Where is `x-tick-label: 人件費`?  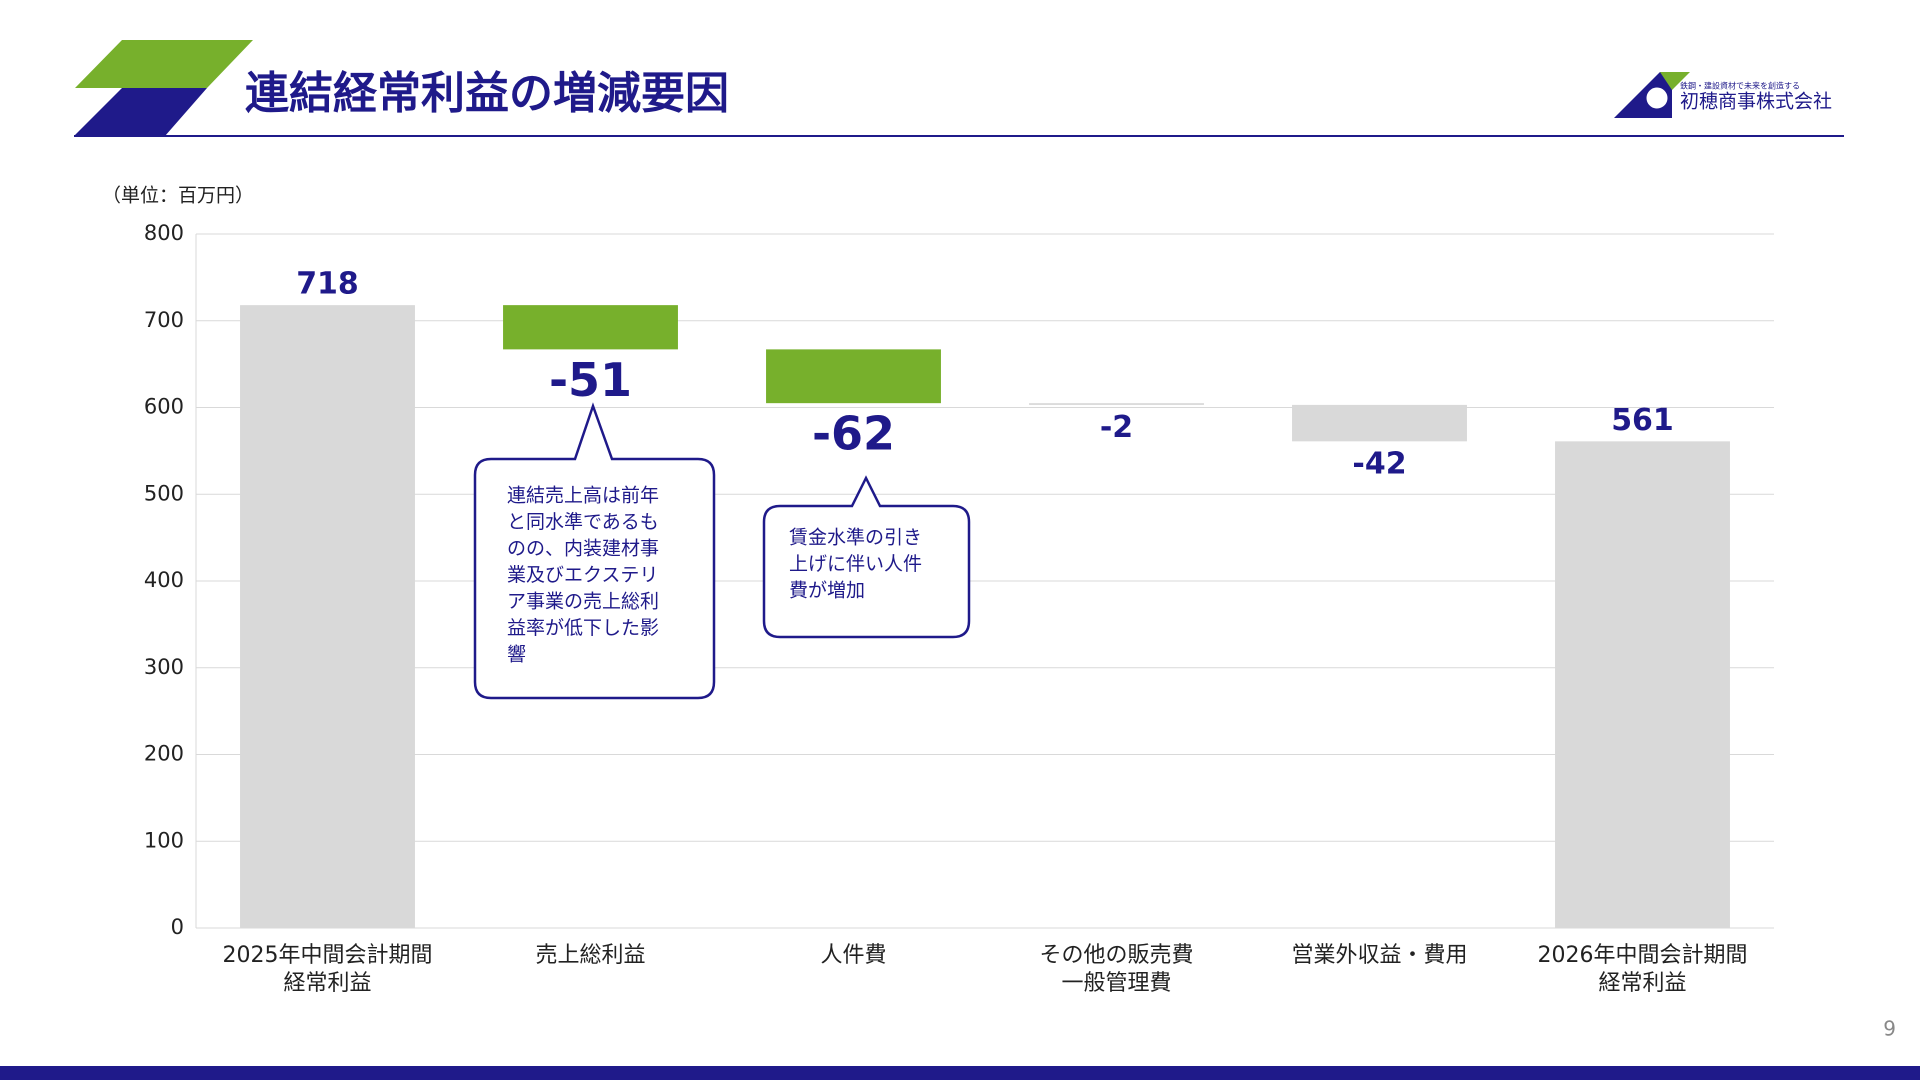 x-tick-label: 人件費 is located at coordinates (853, 955).